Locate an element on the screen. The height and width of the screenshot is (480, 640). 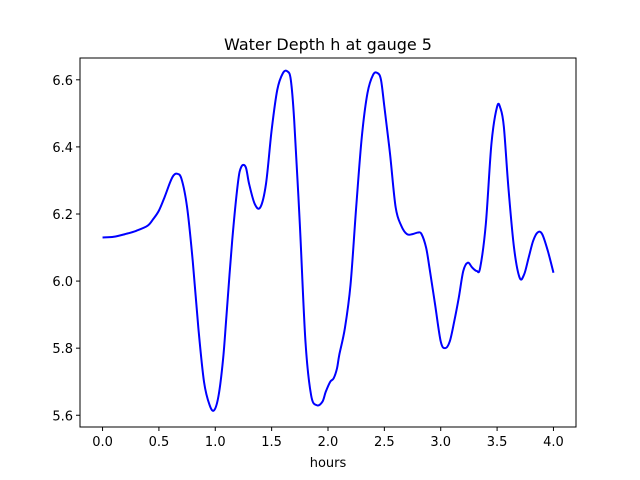
x-tick-label: 0.0 is located at coordinates (102, 442).